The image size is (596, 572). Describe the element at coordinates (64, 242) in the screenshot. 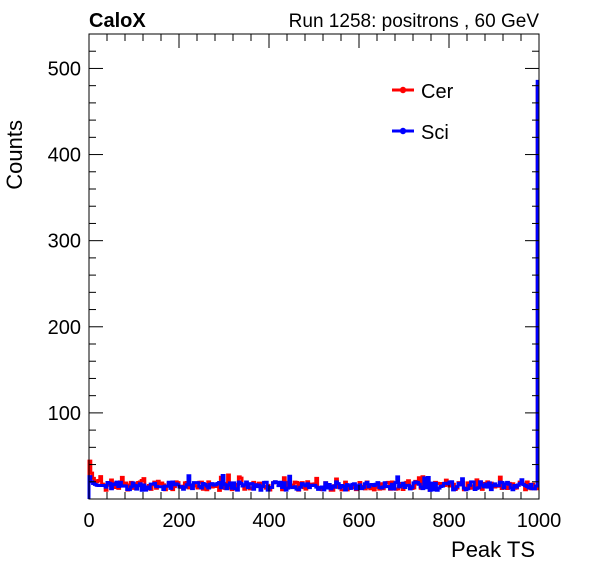

I see `y-tick-label-300: 300` at that location.